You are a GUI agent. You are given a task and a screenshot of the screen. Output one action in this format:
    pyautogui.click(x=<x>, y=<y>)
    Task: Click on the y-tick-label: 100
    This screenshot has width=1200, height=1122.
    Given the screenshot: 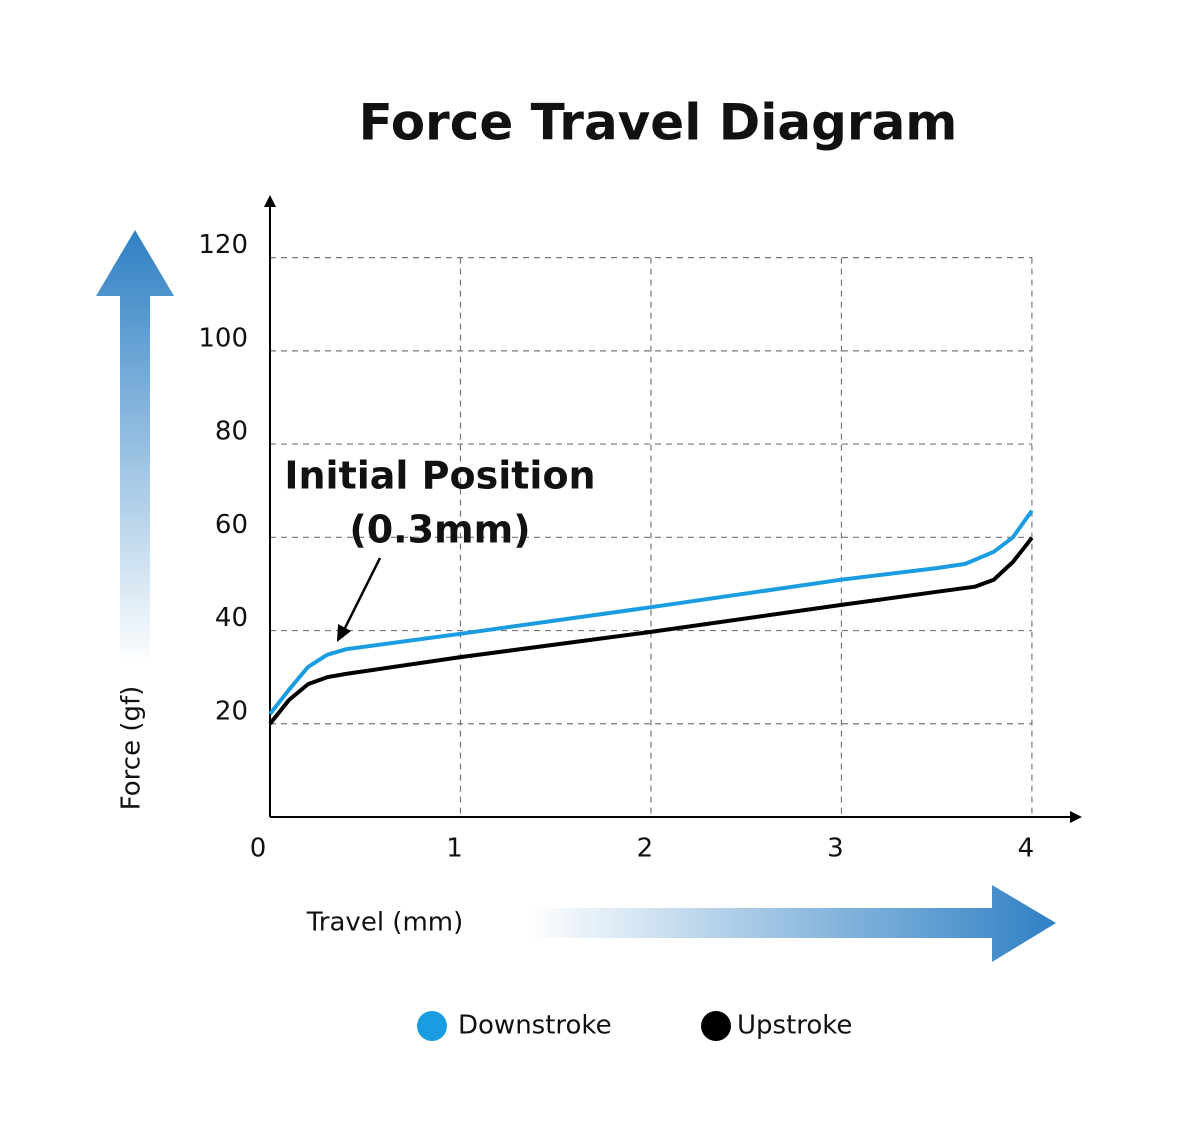 What is the action you would take?
    pyautogui.click(x=223, y=338)
    